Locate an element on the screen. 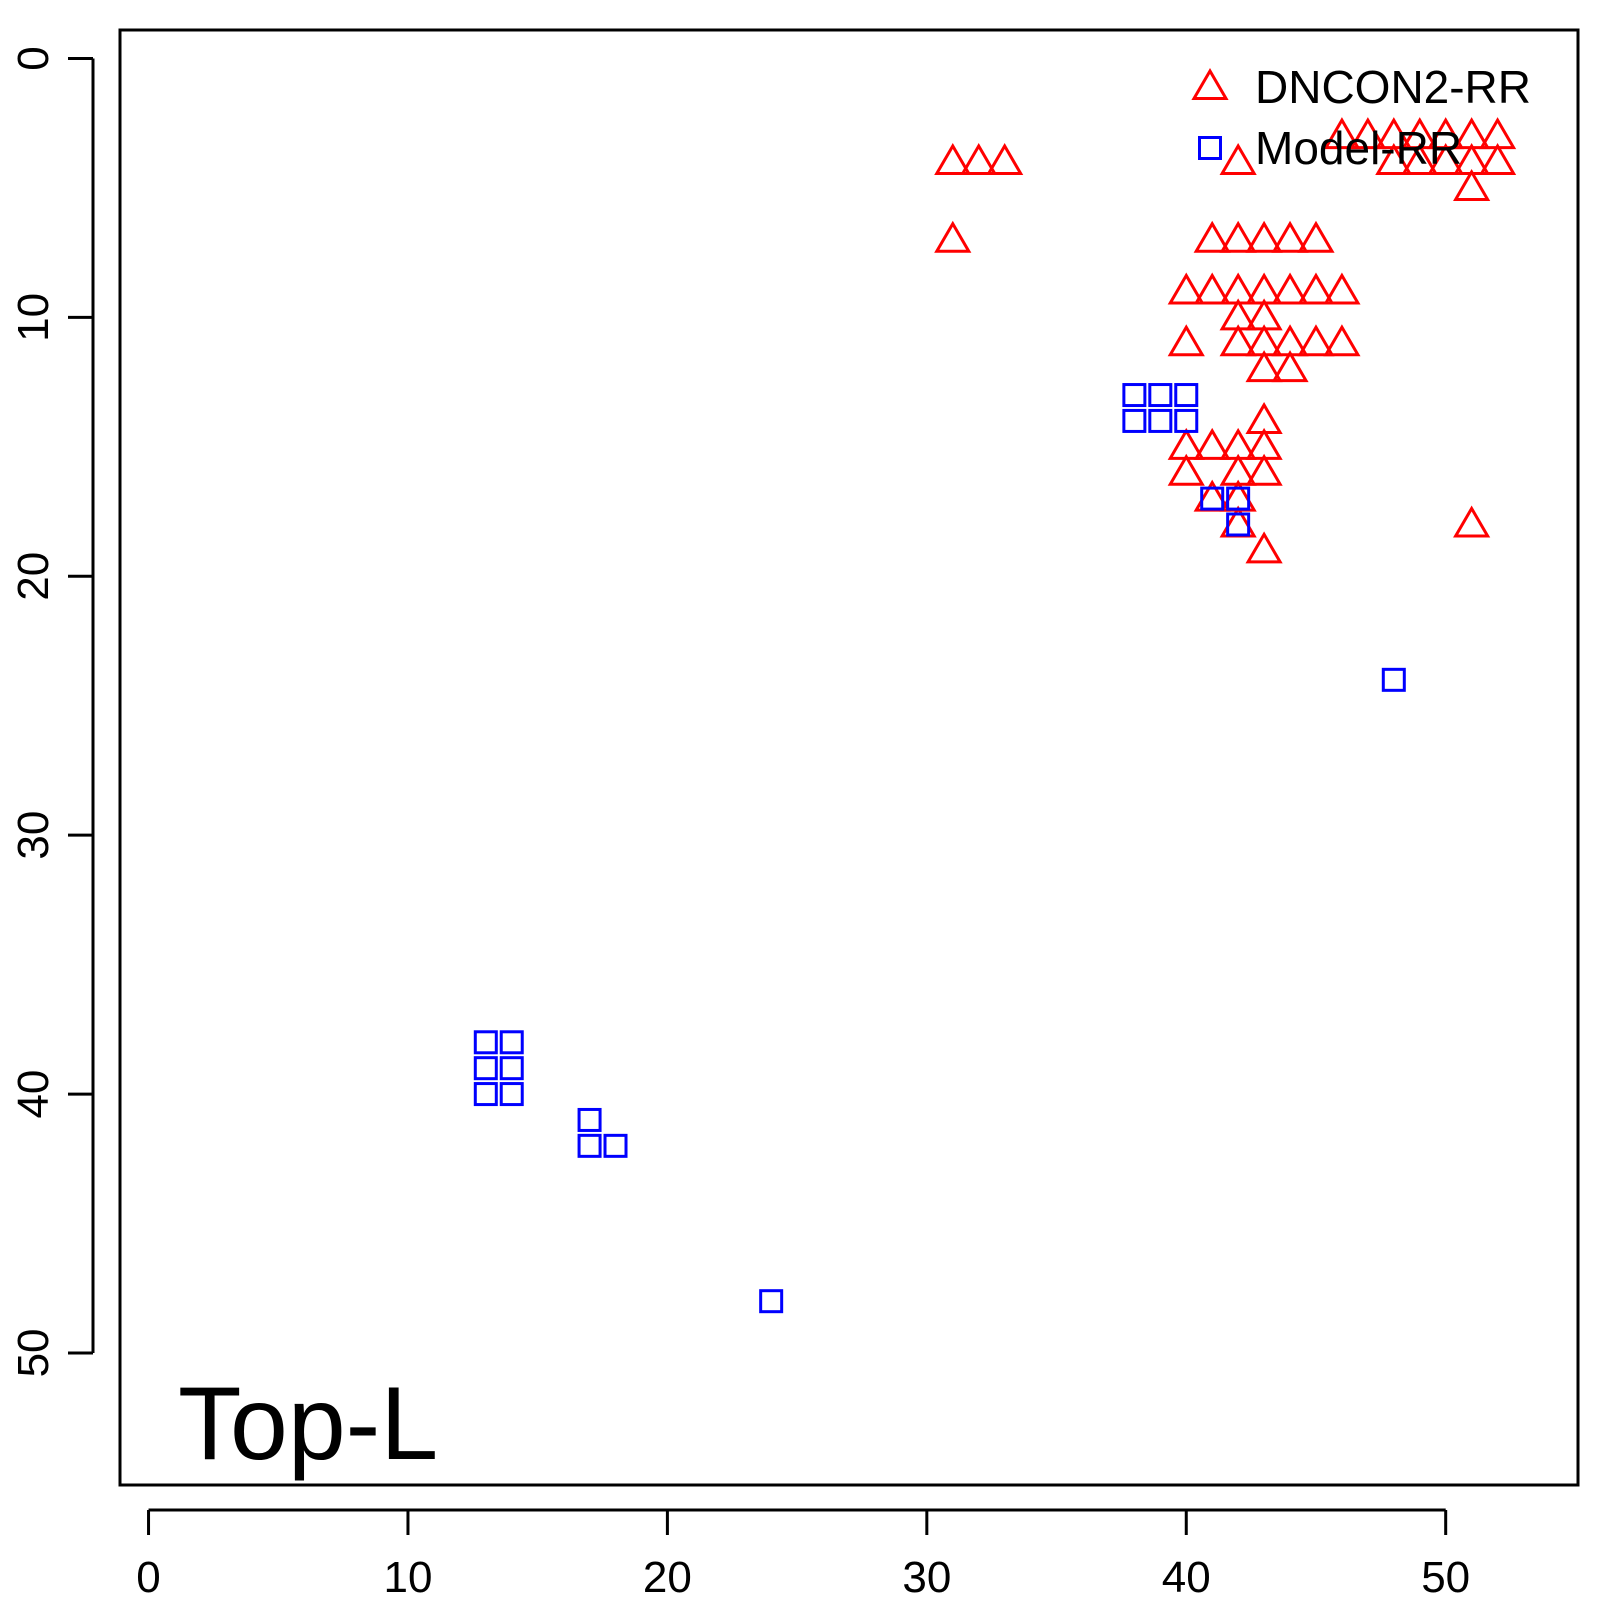 The height and width of the screenshot is (1600, 1600). x-tick-label: 0 is located at coordinates (148, 1576).